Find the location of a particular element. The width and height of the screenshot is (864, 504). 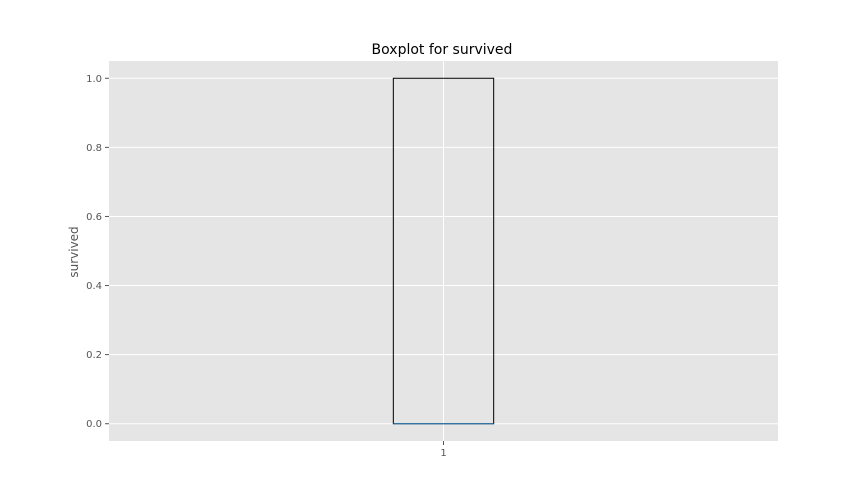

boxes is located at coordinates (443, 251).